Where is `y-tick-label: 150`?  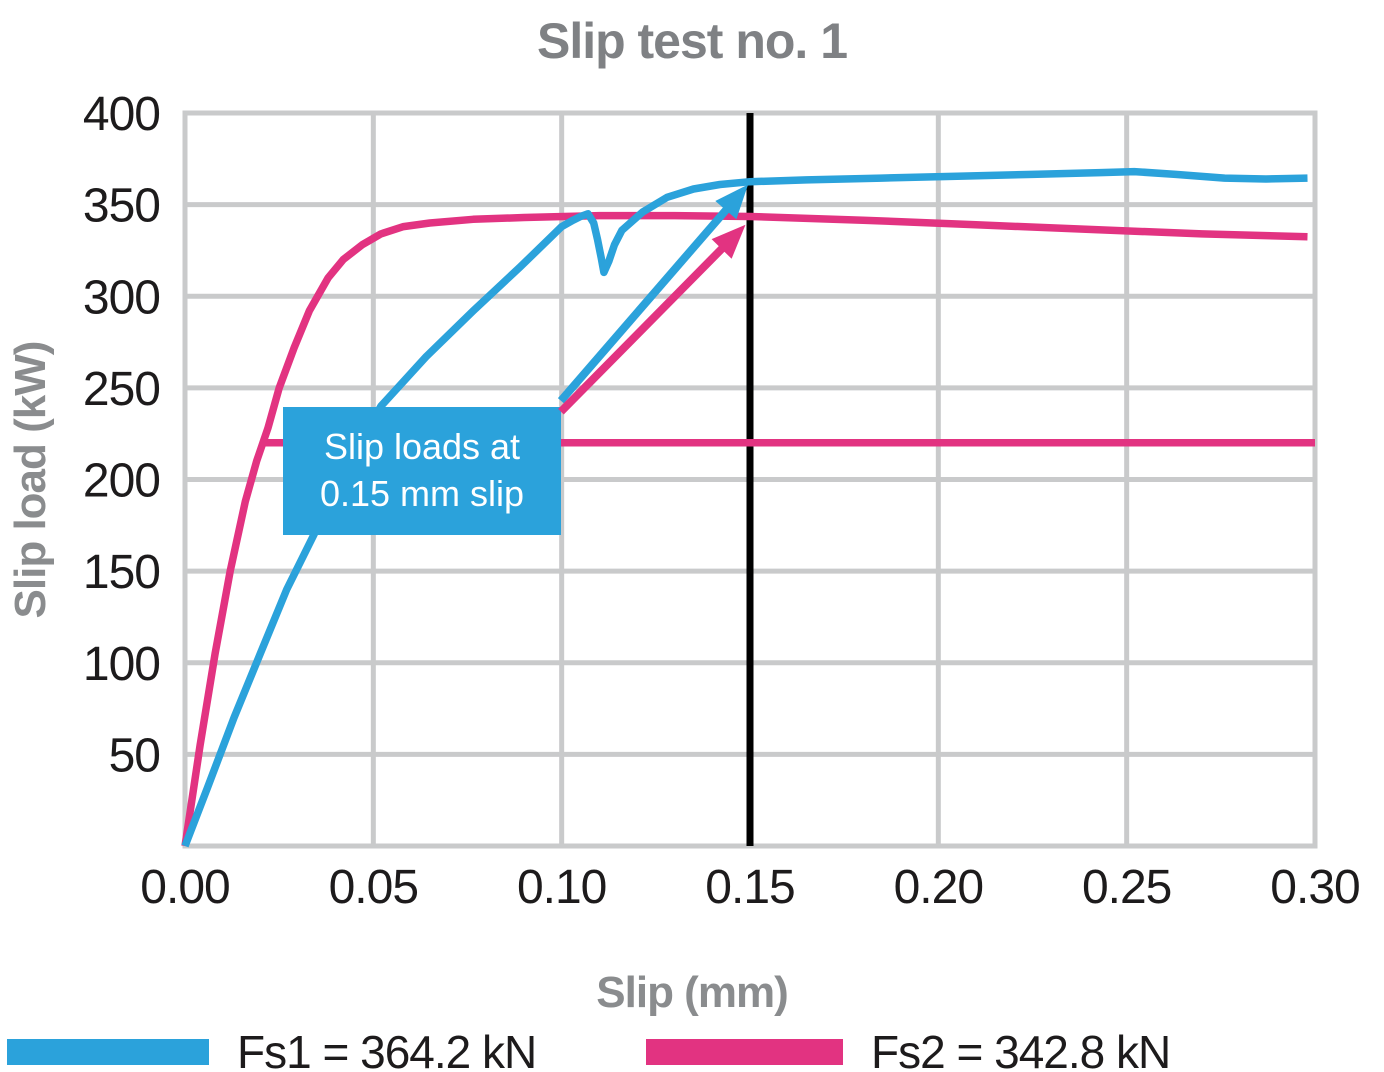
y-tick-label: 150 is located at coordinates (121, 572).